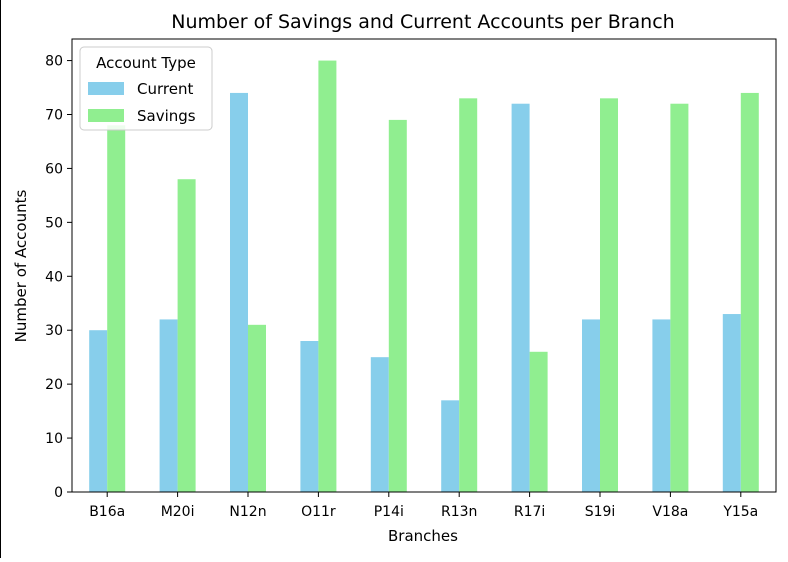  What do you see at coordinates (731, 403) in the screenshot?
I see `bar-current-y15a` at bounding box center [731, 403].